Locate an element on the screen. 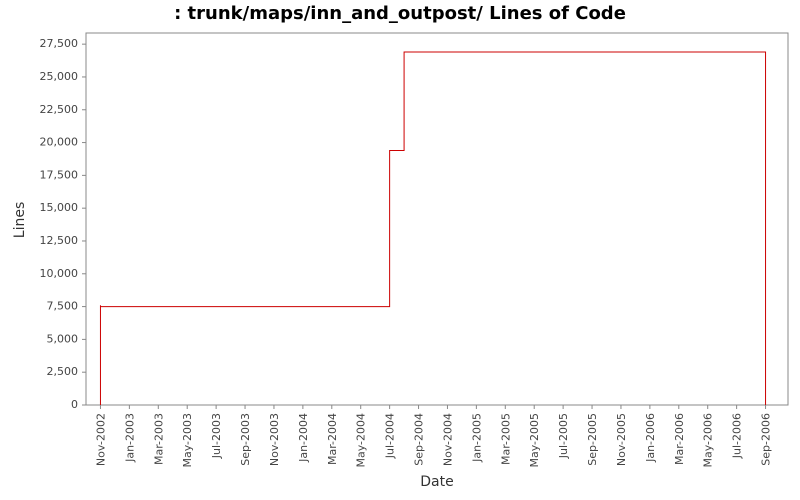 Image resolution: width=800 pixels, height=500 pixels. x-tick-label: May-2004 is located at coordinates (361, 440).